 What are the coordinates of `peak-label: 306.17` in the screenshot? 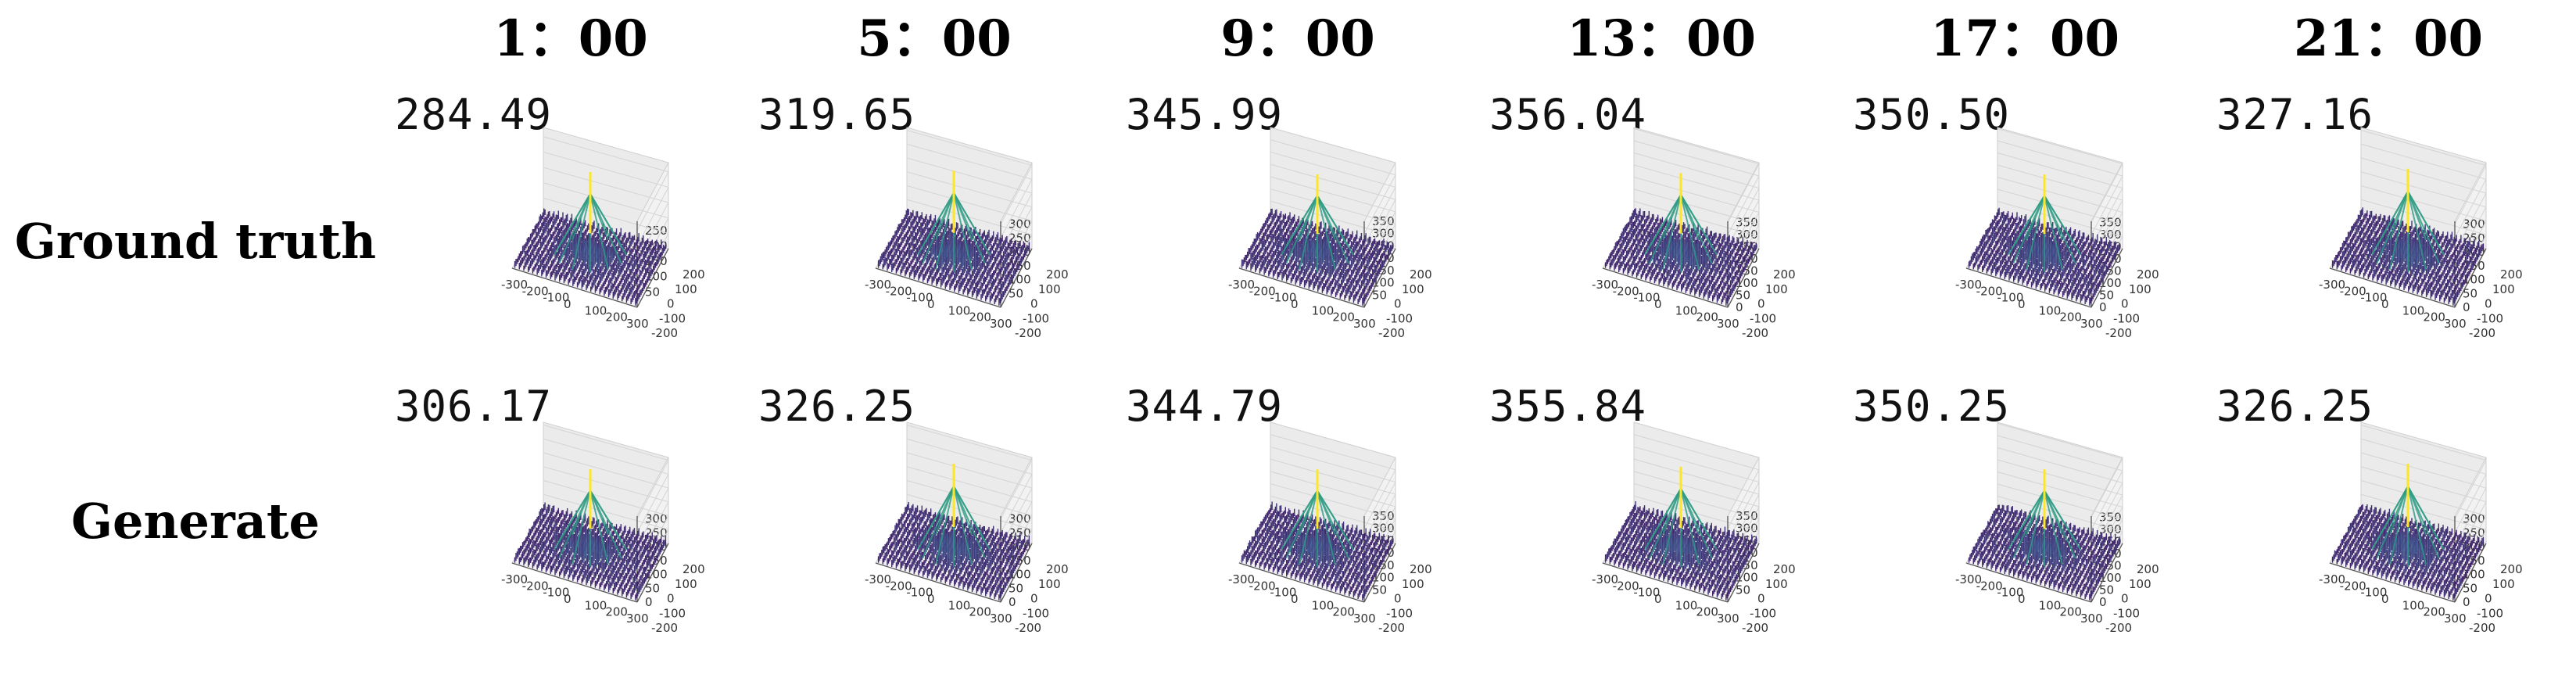 It's located at (474, 406).